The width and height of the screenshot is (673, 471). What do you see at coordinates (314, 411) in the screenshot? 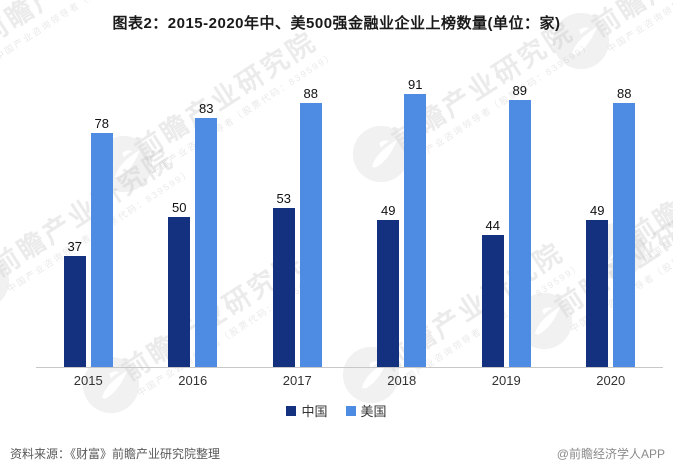
I see `legend-label: 中国` at bounding box center [314, 411].